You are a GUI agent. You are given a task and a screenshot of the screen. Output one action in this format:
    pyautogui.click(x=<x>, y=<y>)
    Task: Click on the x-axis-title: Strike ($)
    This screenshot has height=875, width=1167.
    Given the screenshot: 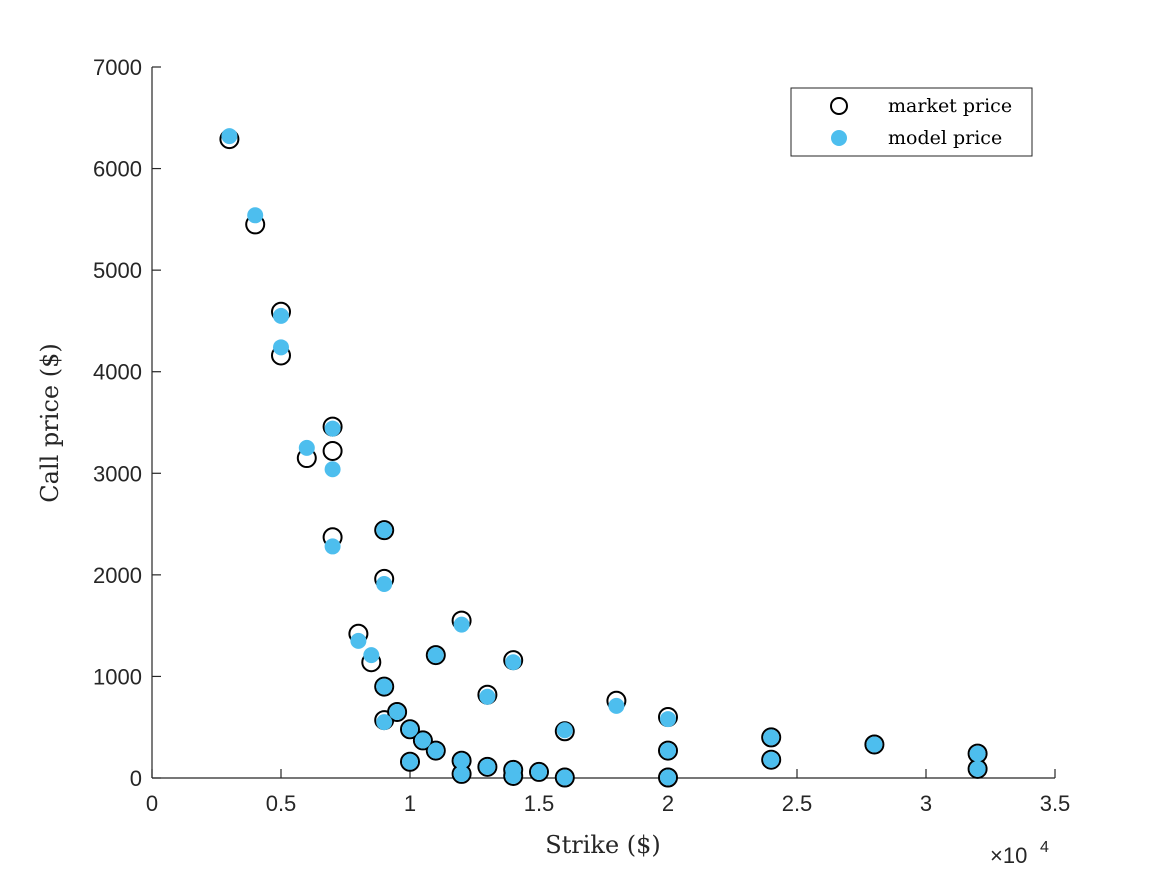 What is the action you would take?
    pyautogui.click(x=603, y=845)
    